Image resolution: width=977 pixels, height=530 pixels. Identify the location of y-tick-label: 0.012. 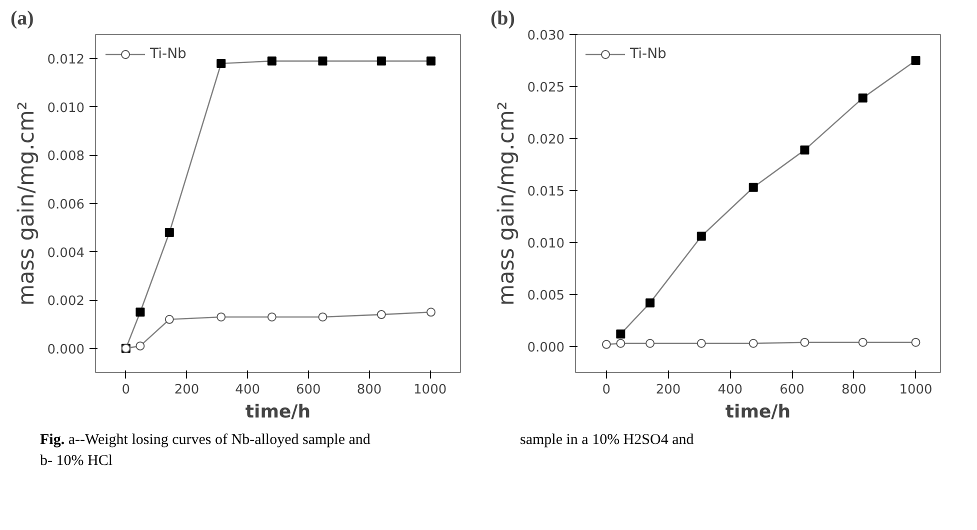
(65, 60).